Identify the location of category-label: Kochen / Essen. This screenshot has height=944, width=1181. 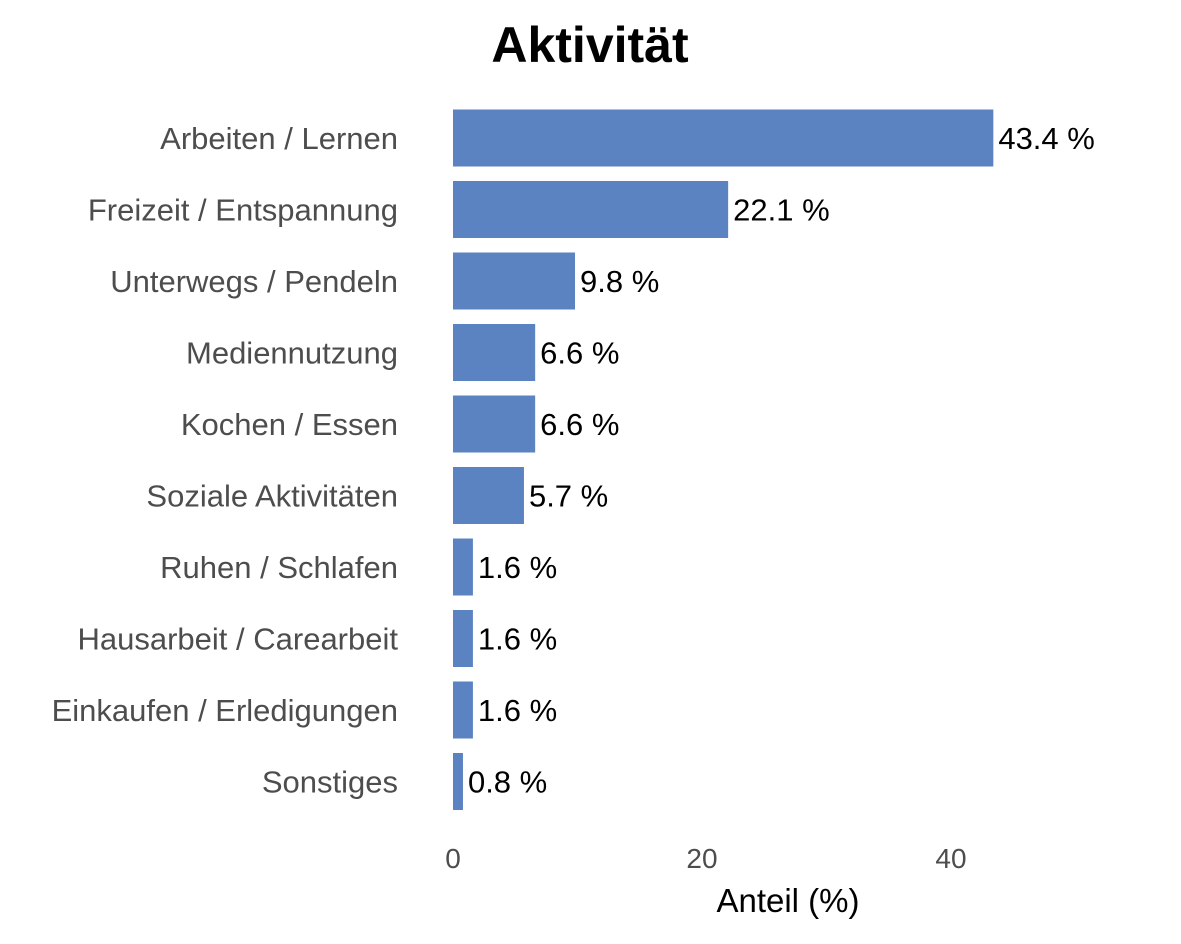
(289, 424).